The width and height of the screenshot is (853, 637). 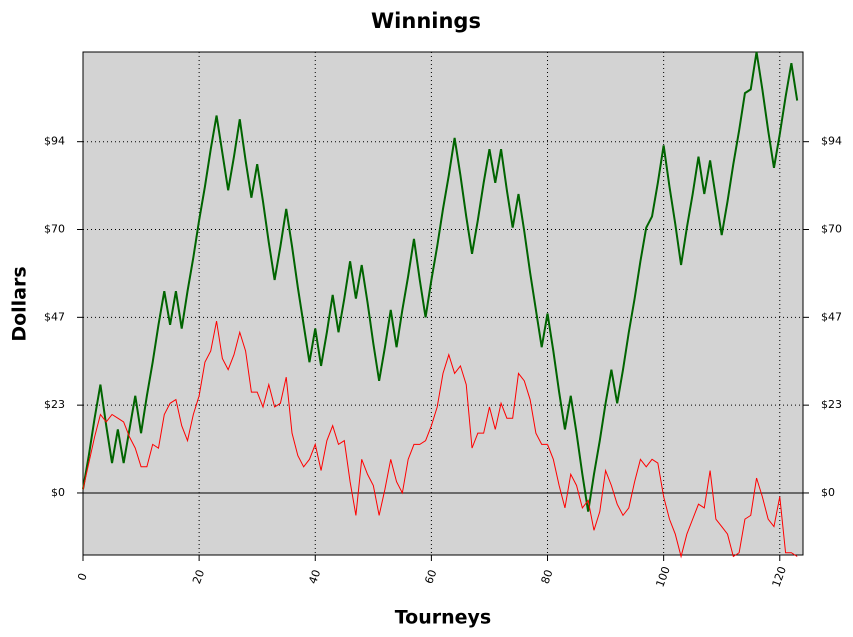 What do you see at coordinates (54, 229) in the screenshot?
I see `y-tick-label: $70` at bounding box center [54, 229].